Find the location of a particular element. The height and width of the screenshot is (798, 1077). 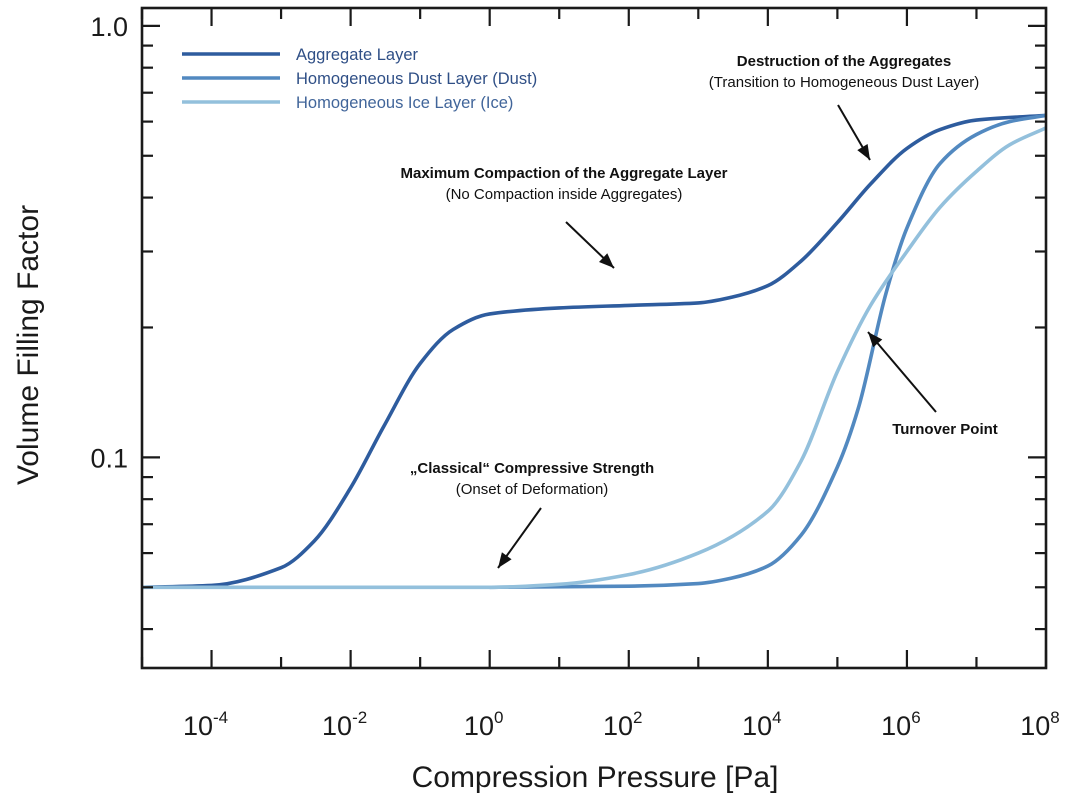

x-tick-label: 10⁶ is located at coordinates (901, 724).